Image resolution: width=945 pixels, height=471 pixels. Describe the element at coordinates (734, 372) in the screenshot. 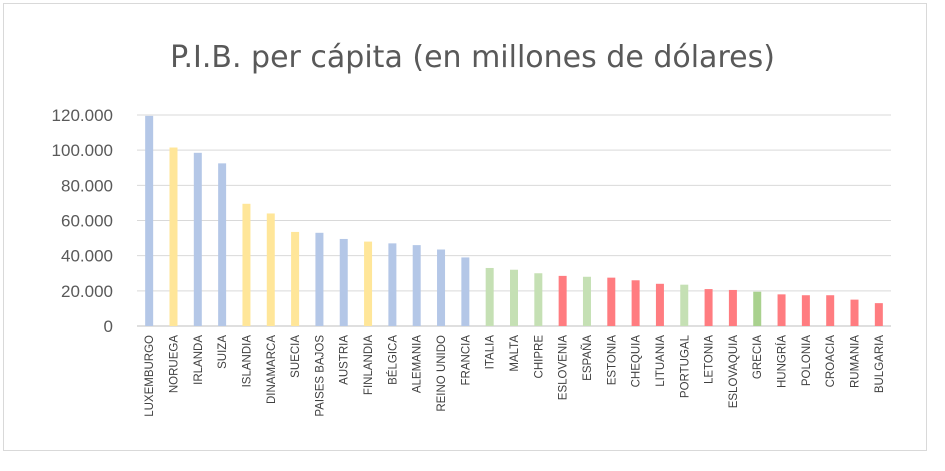

I see `x-category-label: ESLOVAQUIA` at that location.